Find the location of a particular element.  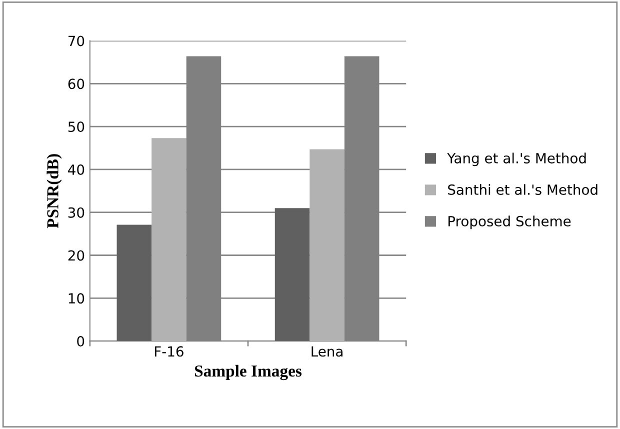

y-tick-label: 20 is located at coordinates (76, 255).